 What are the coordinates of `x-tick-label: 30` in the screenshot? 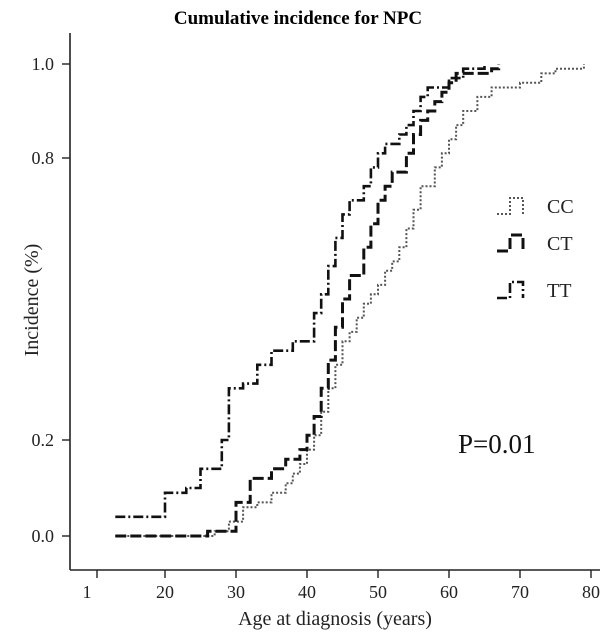 It's located at (236, 592).